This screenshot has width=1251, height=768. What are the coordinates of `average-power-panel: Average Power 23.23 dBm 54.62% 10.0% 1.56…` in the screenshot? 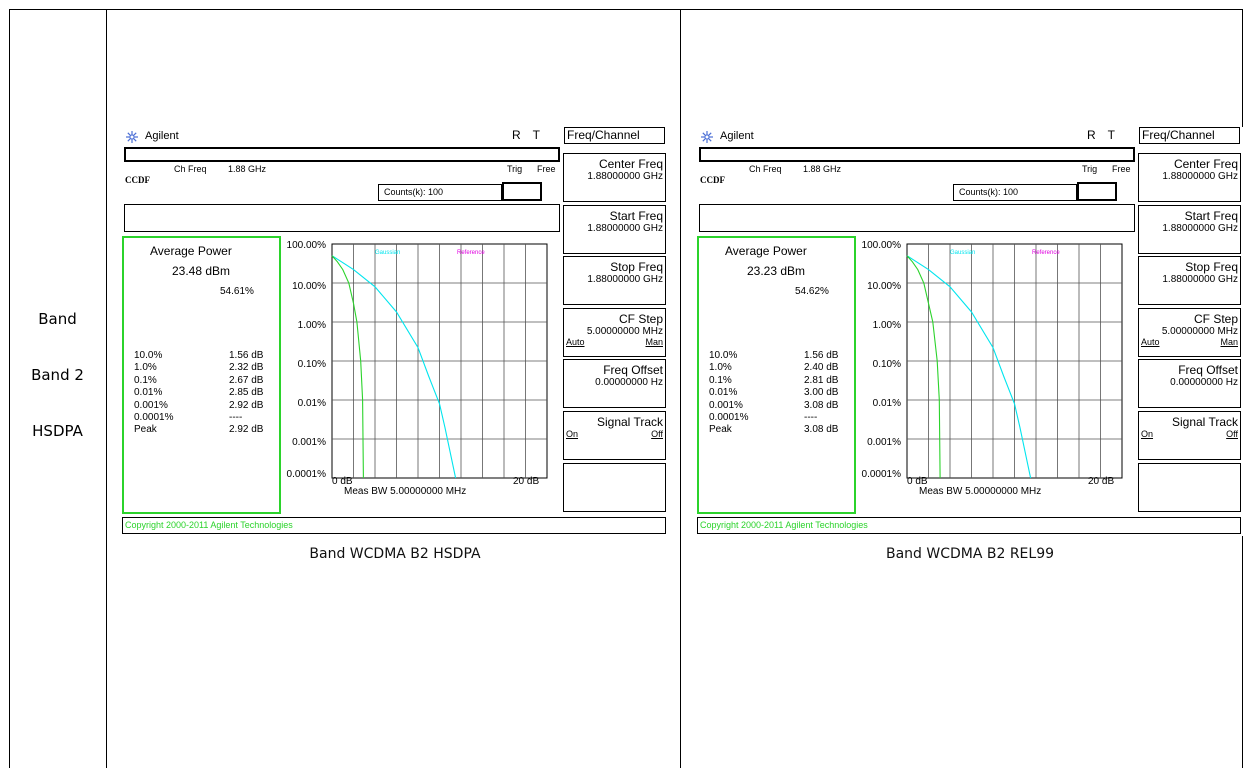 It's located at (776, 375).